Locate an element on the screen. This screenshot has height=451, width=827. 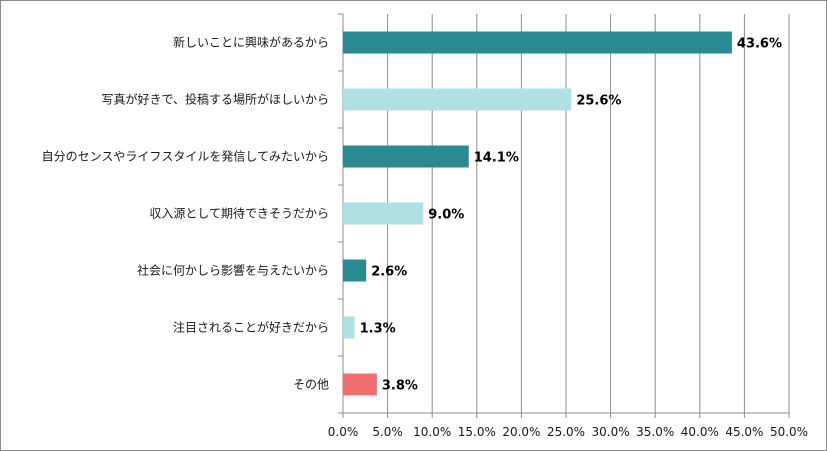
x-tick-label: 40.0% is located at coordinates (700, 432).